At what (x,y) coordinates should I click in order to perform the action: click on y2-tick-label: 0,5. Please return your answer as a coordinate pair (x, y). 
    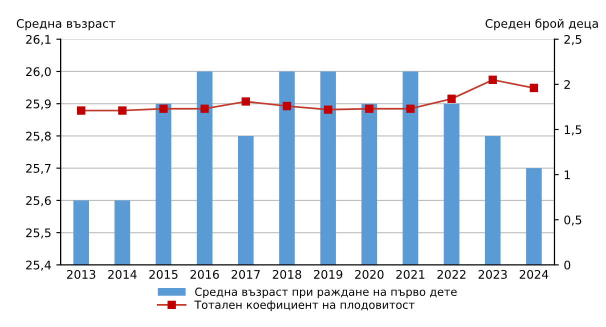
    Looking at the image, I should click on (573, 220).